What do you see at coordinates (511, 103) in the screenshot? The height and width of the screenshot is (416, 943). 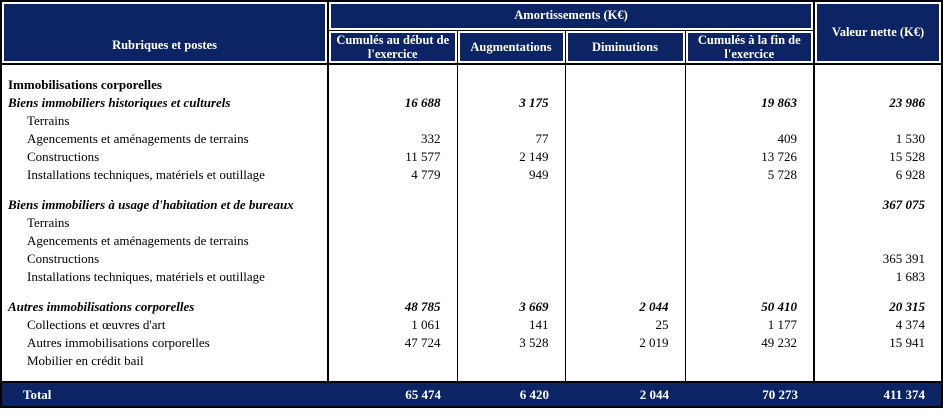 I see `value-cell: 3 175` at bounding box center [511, 103].